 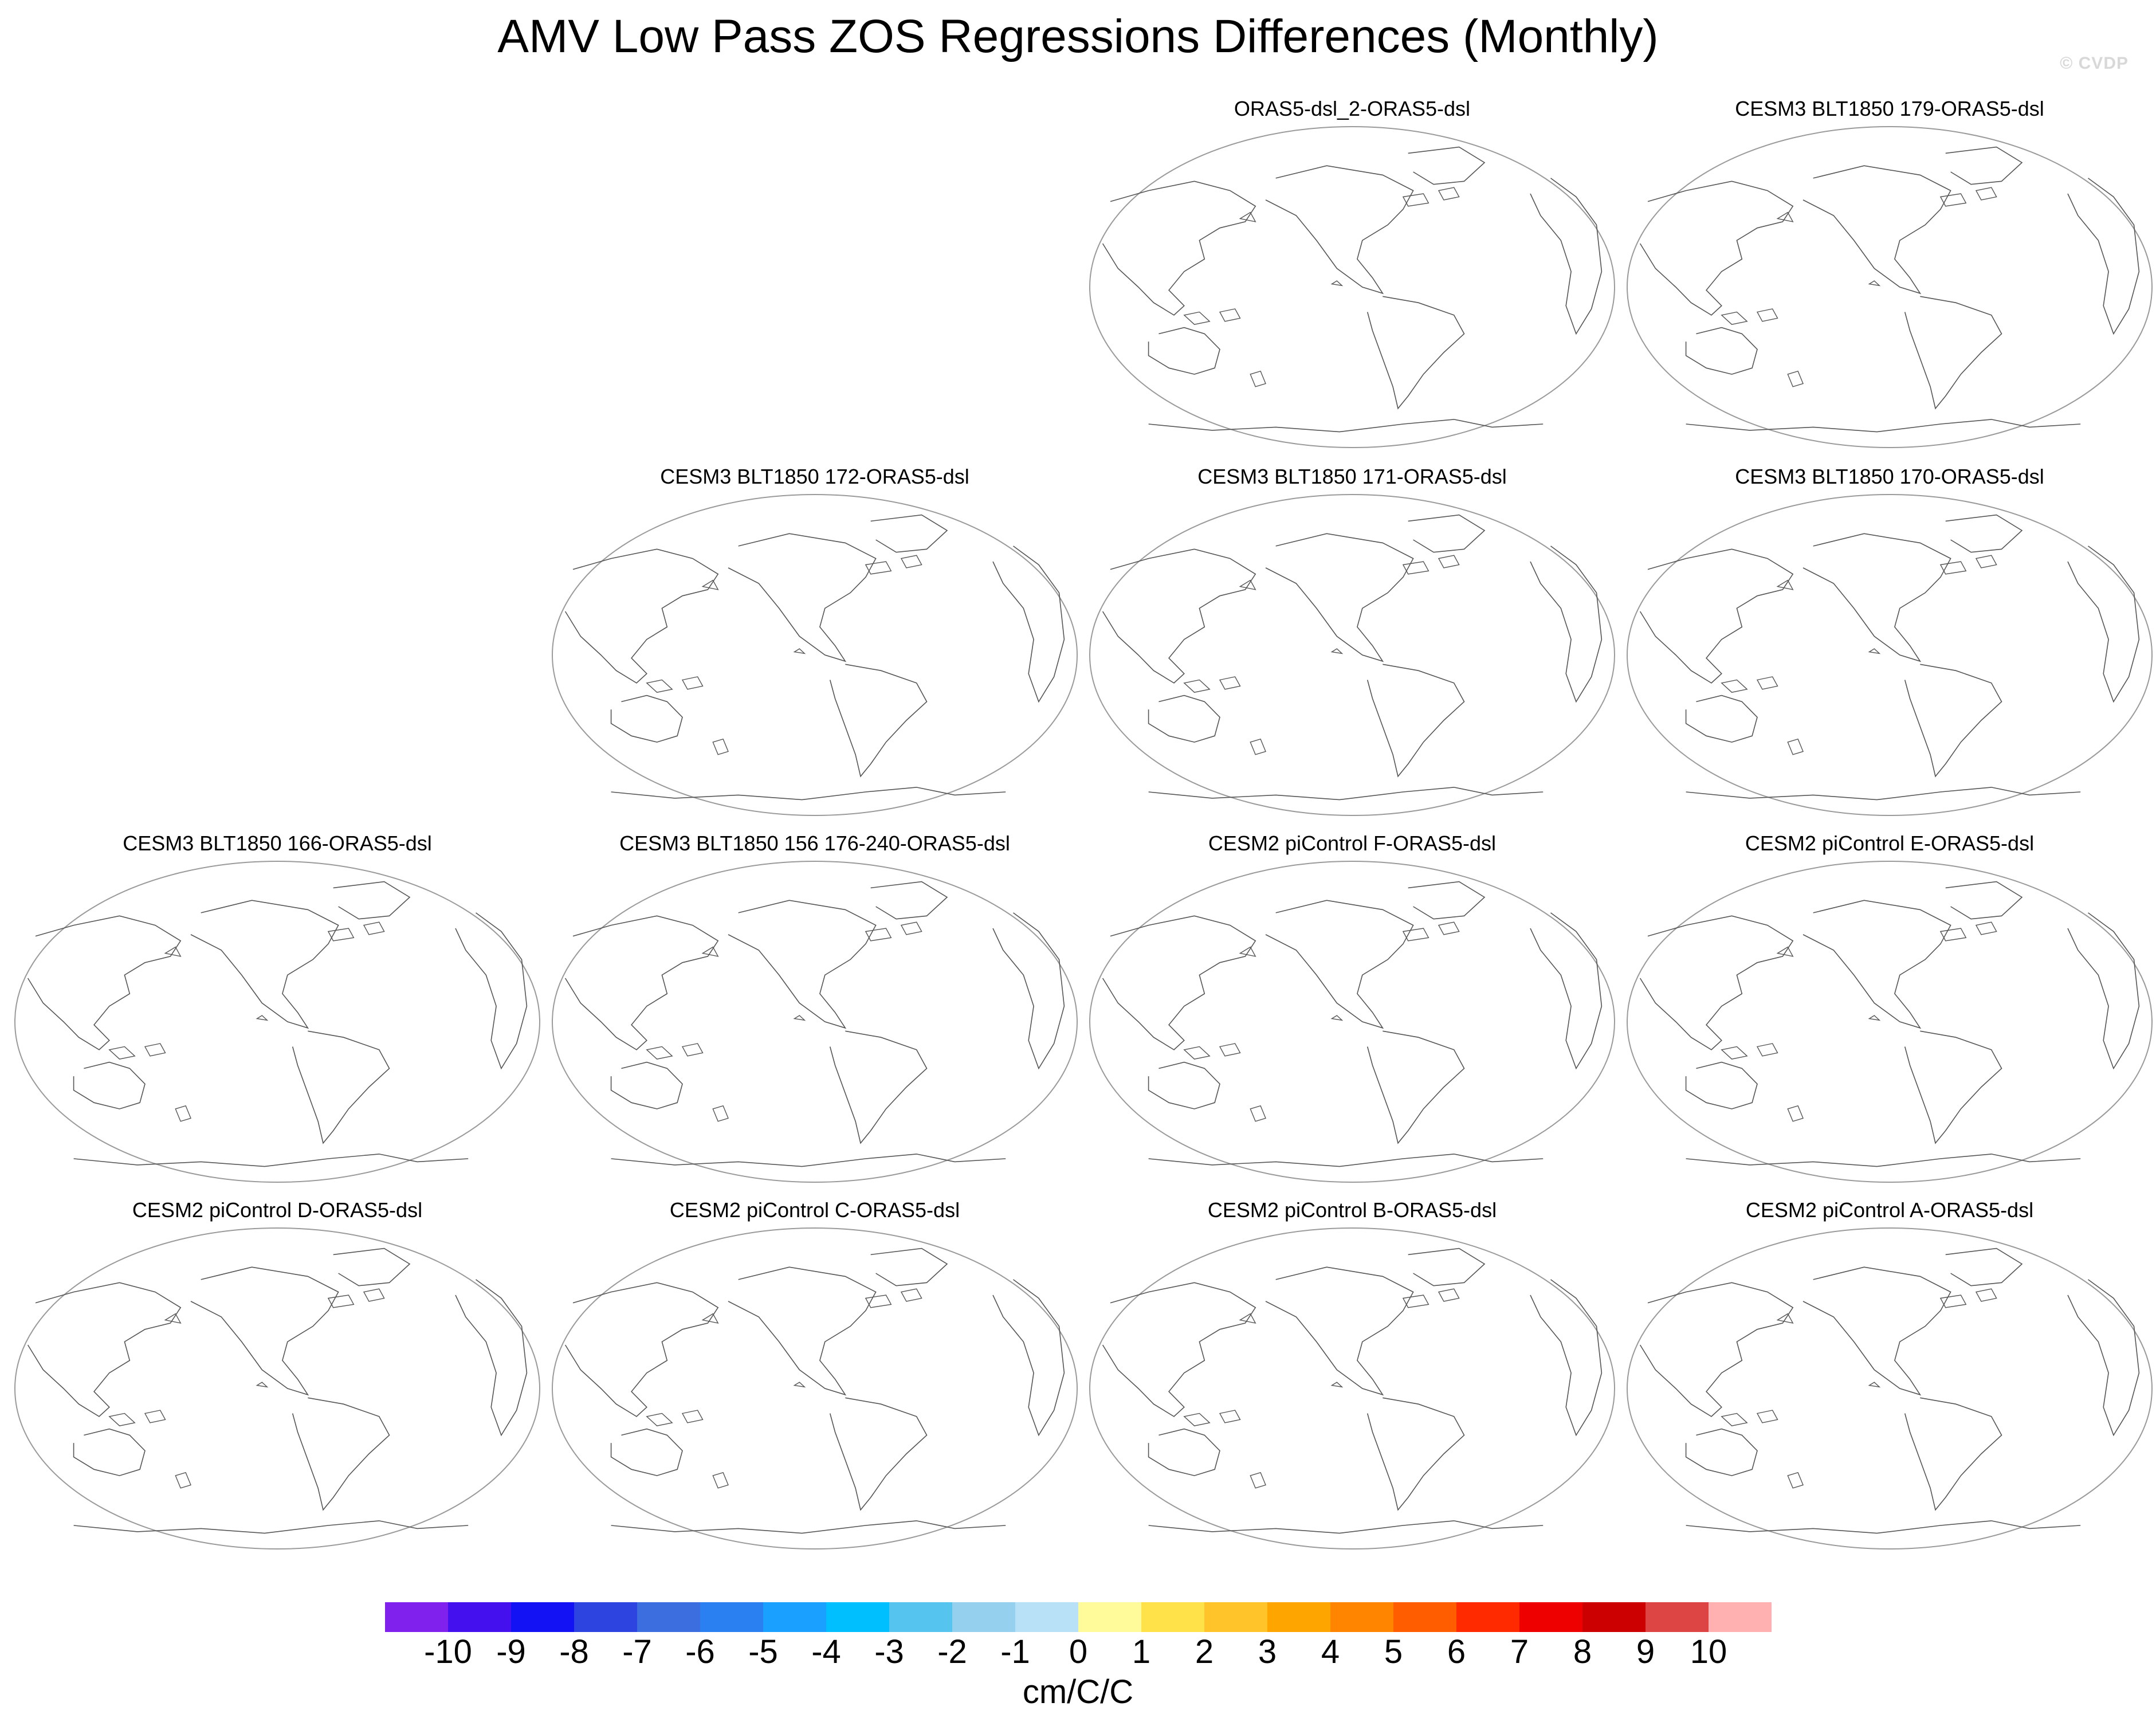 What do you see at coordinates (1582, 1651) in the screenshot?
I see `colorbar-tick-label: 8` at bounding box center [1582, 1651].